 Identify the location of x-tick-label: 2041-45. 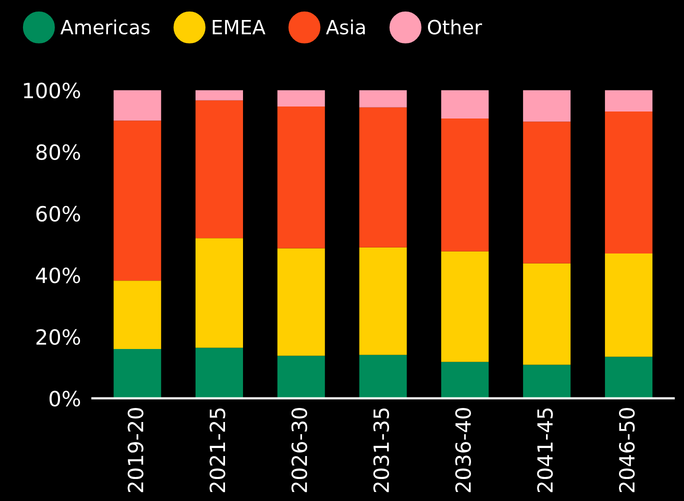
(545, 450).